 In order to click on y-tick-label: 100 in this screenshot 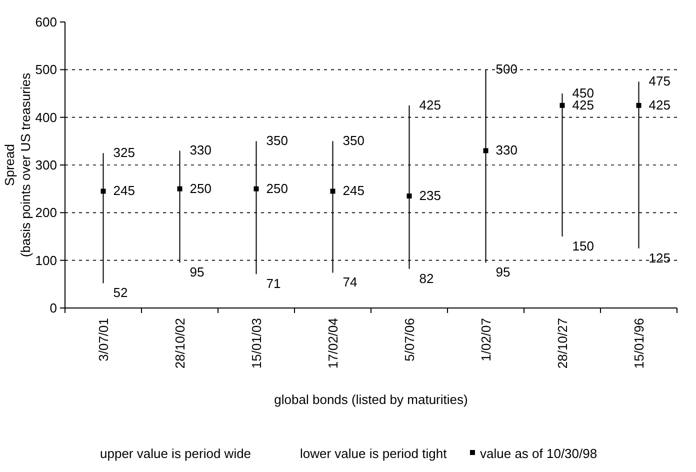, I will do `click(46, 260)`.